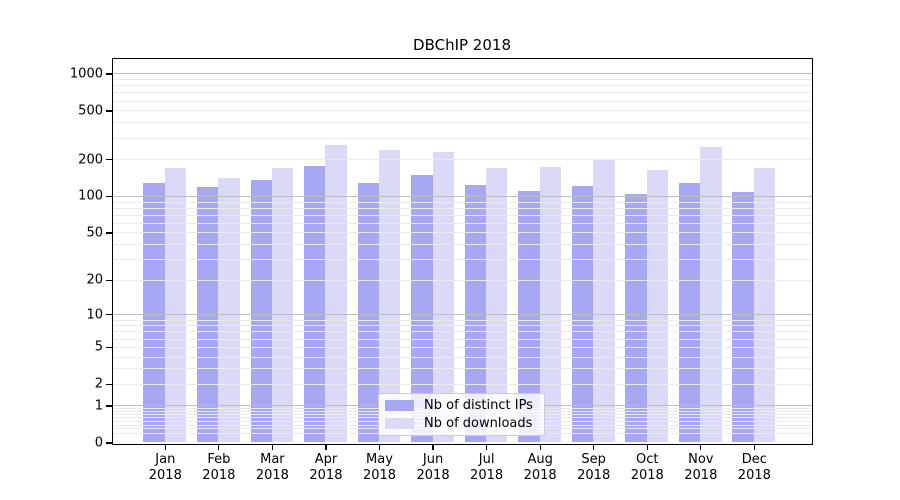 The width and height of the screenshot is (900, 500). Describe the element at coordinates (443, 297) in the screenshot. I see `bar-jun-downloads` at that location.